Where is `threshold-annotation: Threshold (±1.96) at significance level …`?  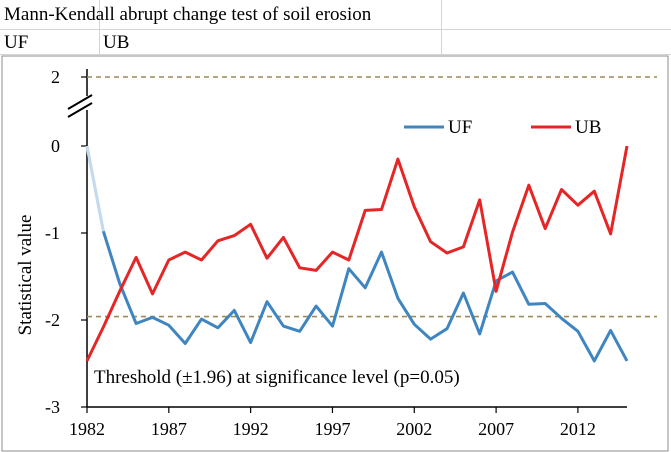
threshold-annotation: Threshold (±1.96) at significance level … is located at coordinates (277, 377).